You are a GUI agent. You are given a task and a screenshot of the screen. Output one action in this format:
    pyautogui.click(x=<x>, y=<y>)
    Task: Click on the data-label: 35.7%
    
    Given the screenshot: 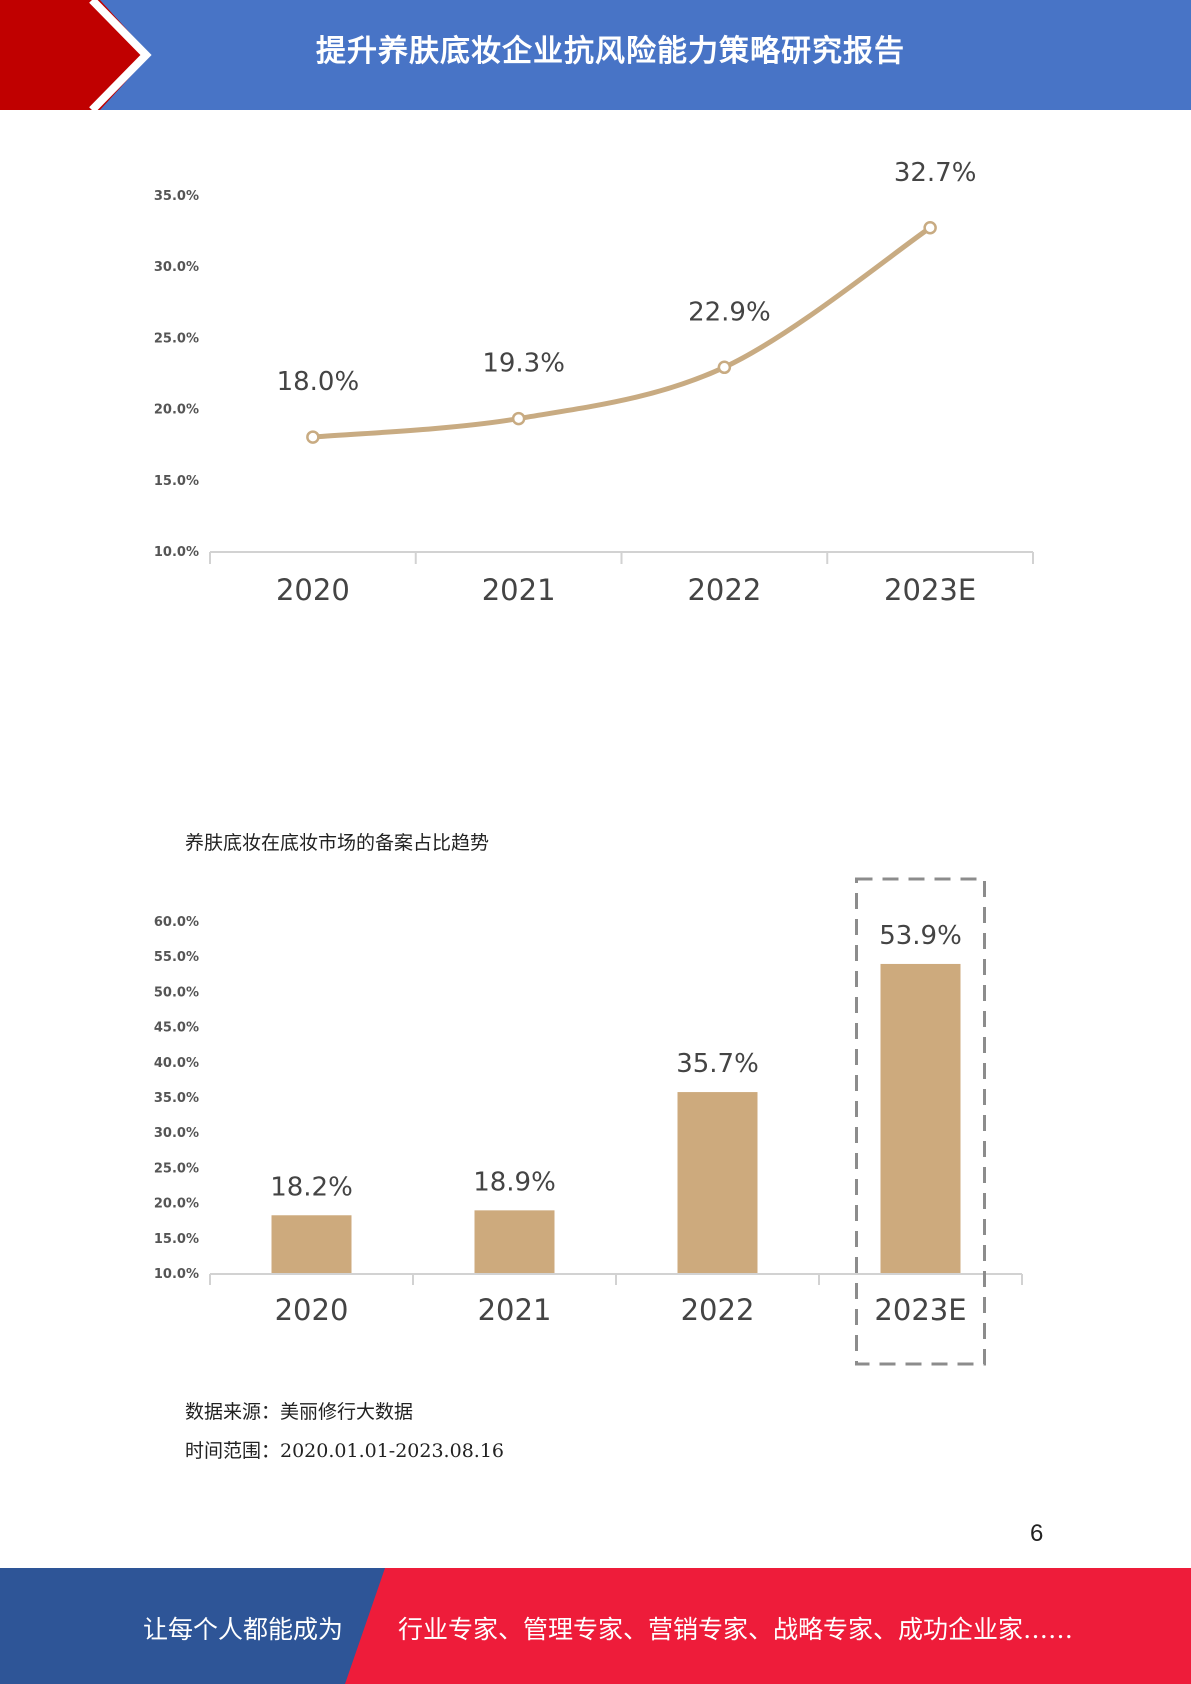 What is the action you would take?
    pyautogui.click(x=717, y=1064)
    